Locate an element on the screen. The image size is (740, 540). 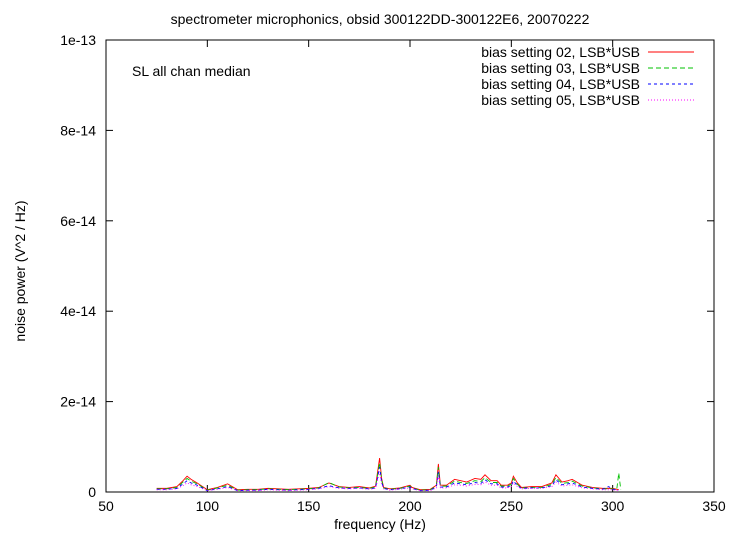
y-tick-label: 4e-14 is located at coordinates (78, 311).